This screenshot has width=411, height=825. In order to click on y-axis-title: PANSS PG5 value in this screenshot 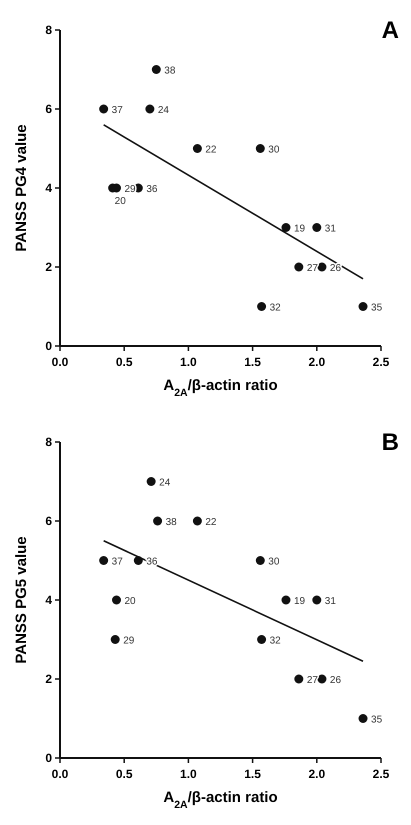, I will do `click(21, 600)`.